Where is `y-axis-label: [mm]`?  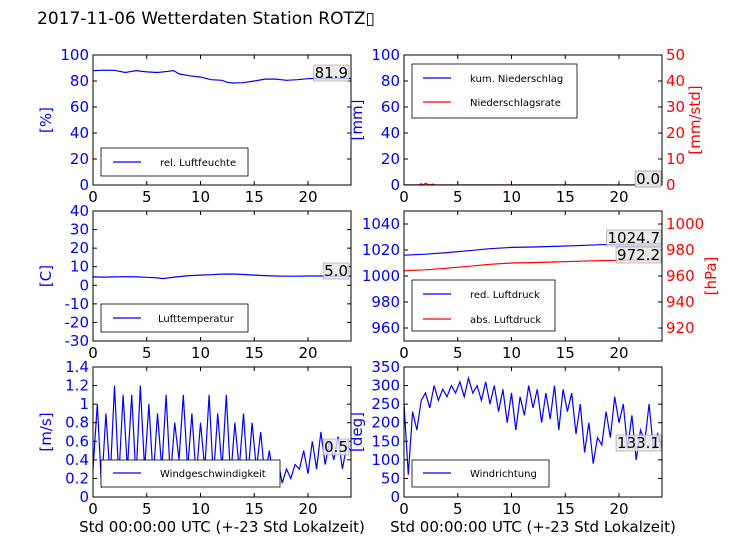
y-axis-label: [mm] is located at coordinates (357, 120).